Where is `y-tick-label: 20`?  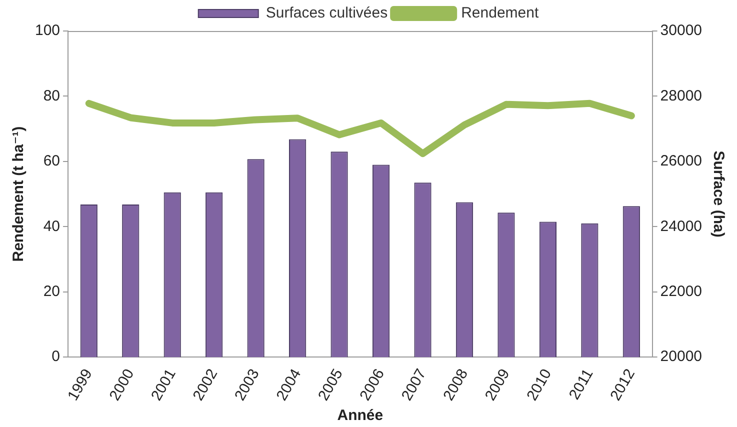 y-tick-label: 20 is located at coordinates (51, 291).